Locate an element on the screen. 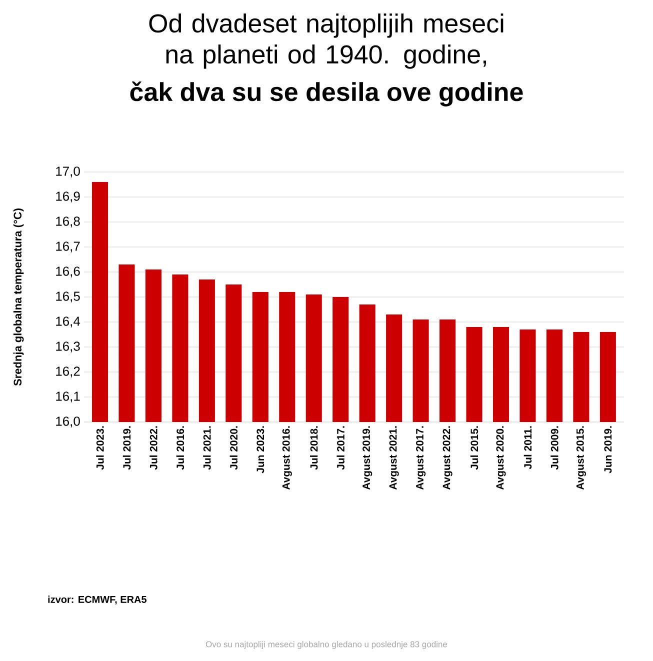 The image size is (653, 661). y-tick-label: 16,2 is located at coordinates (68, 372).